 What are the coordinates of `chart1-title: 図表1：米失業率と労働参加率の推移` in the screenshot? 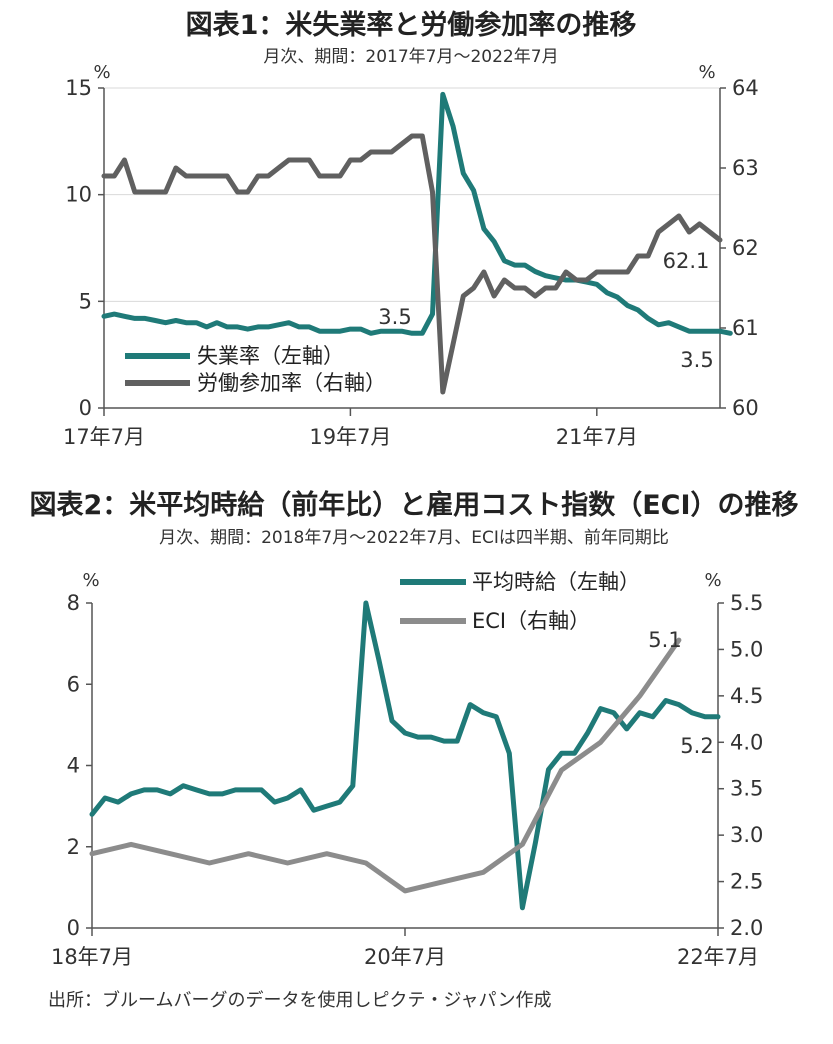 It's located at (411, 25).